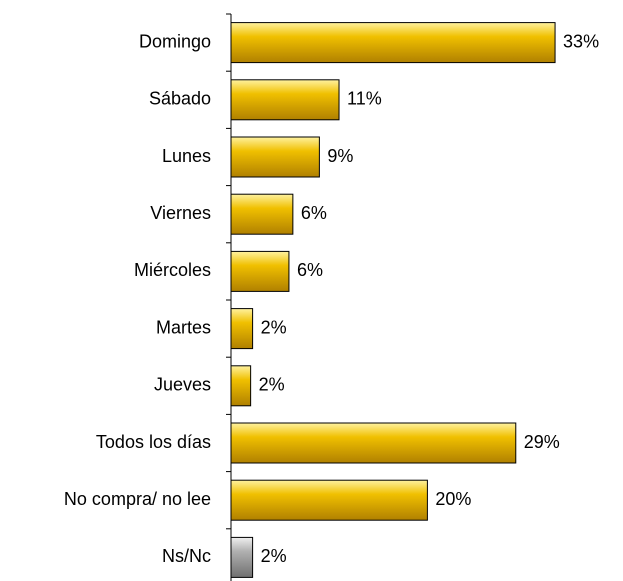 Image resolution: width=623 pixels, height=581 pixels. What do you see at coordinates (137, 499) in the screenshot?
I see `category-label: No compra/ no lee` at bounding box center [137, 499].